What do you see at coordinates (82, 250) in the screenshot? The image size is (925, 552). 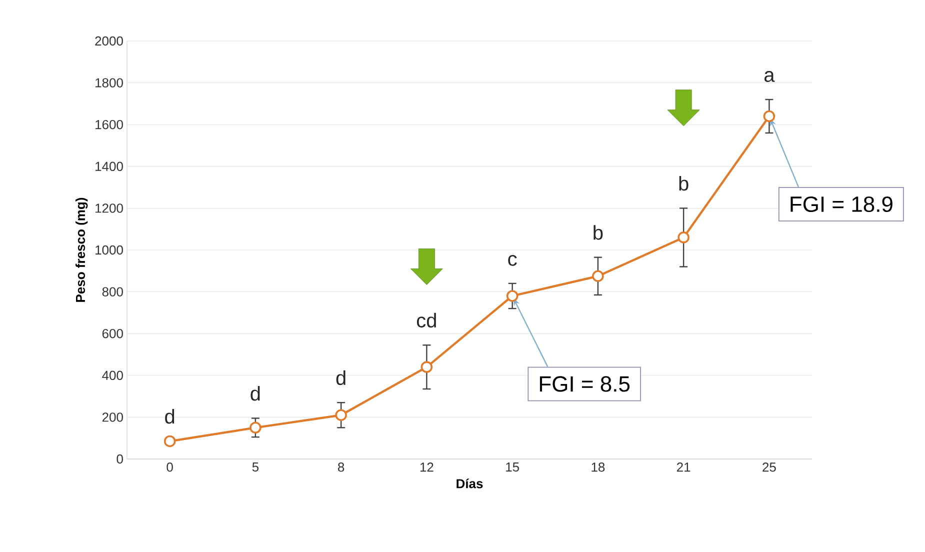 I see `y-axis-title: Peso fresco (mg)` at bounding box center [82, 250].